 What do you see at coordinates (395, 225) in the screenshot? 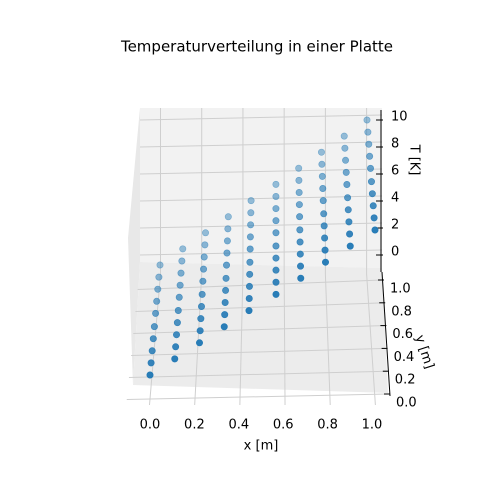
I see `z-tick-label: 2` at bounding box center [395, 225].